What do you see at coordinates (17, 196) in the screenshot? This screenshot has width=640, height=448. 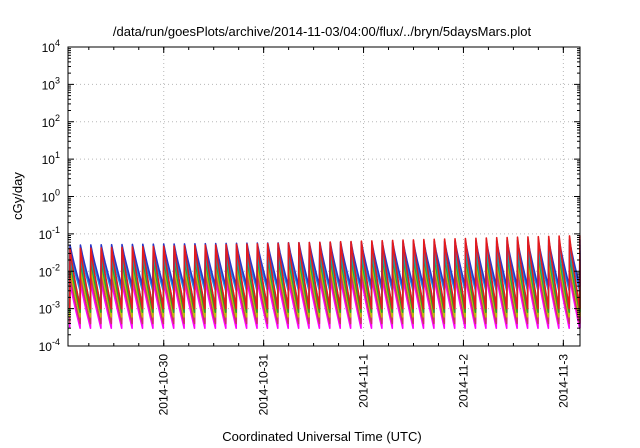 I see `y-axis-label: cGy/day` at bounding box center [17, 196].